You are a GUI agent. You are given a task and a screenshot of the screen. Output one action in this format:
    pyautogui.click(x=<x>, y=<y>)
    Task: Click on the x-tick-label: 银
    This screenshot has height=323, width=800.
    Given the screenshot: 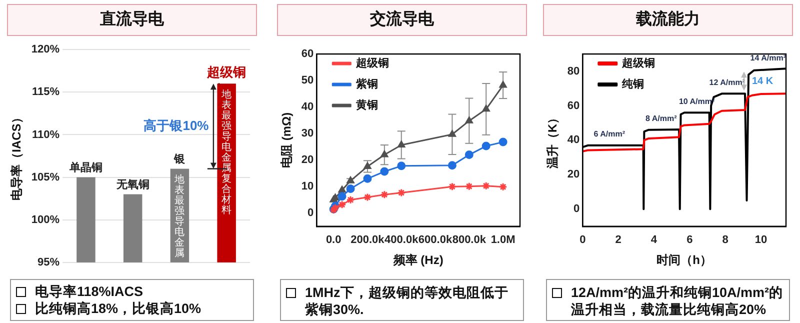 What is the action you would take?
    pyautogui.click(x=179, y=159)
    